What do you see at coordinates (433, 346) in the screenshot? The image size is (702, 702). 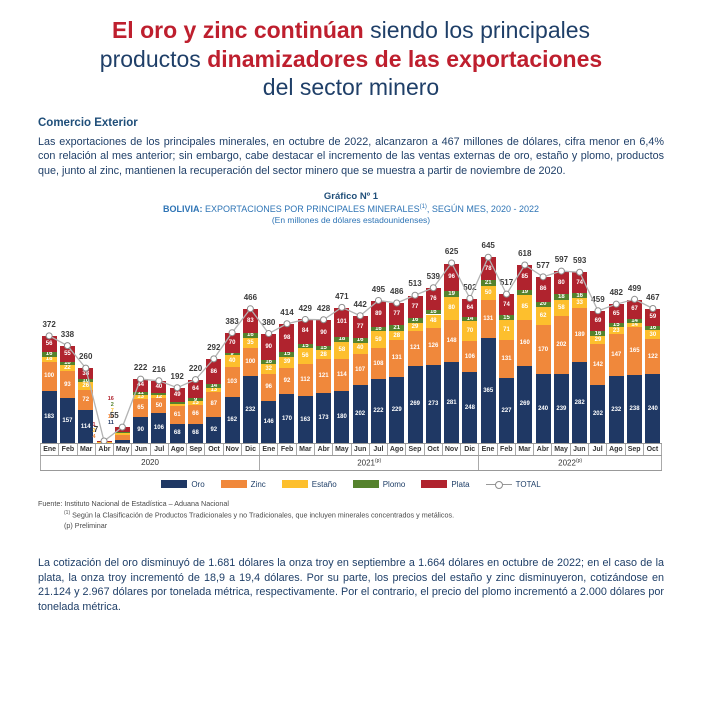 I see `bar-segment-zinc: 126` at bounding box center [433, 346].